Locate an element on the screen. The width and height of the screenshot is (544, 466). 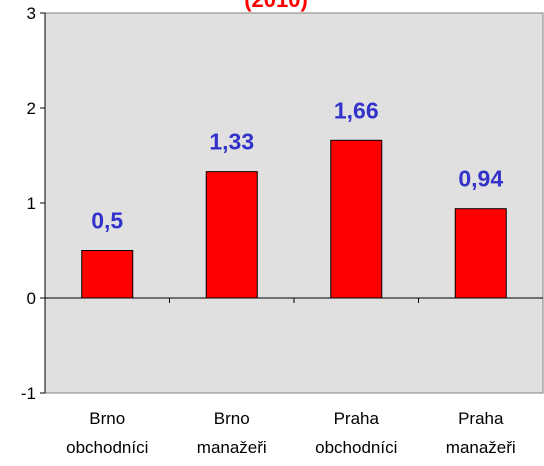
category-label-2-line-0: Praha is located at coordinates (357, 418).